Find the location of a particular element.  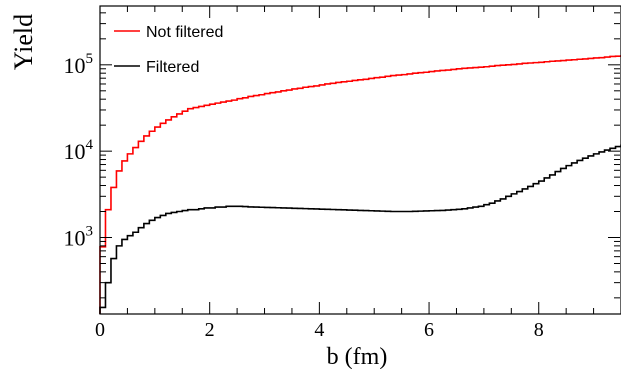

x-tick-label: 2 is located at coordinates (210, 330).